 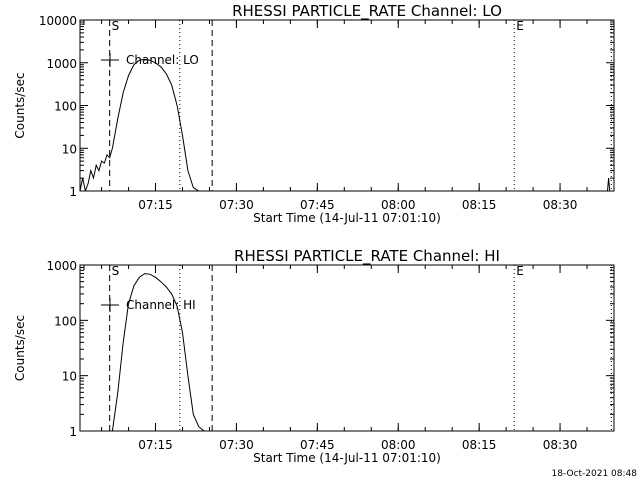 I want to click on chart-title: RHESSI PARTICLE_RATE Channel: HI, so click(x=367, y=256).